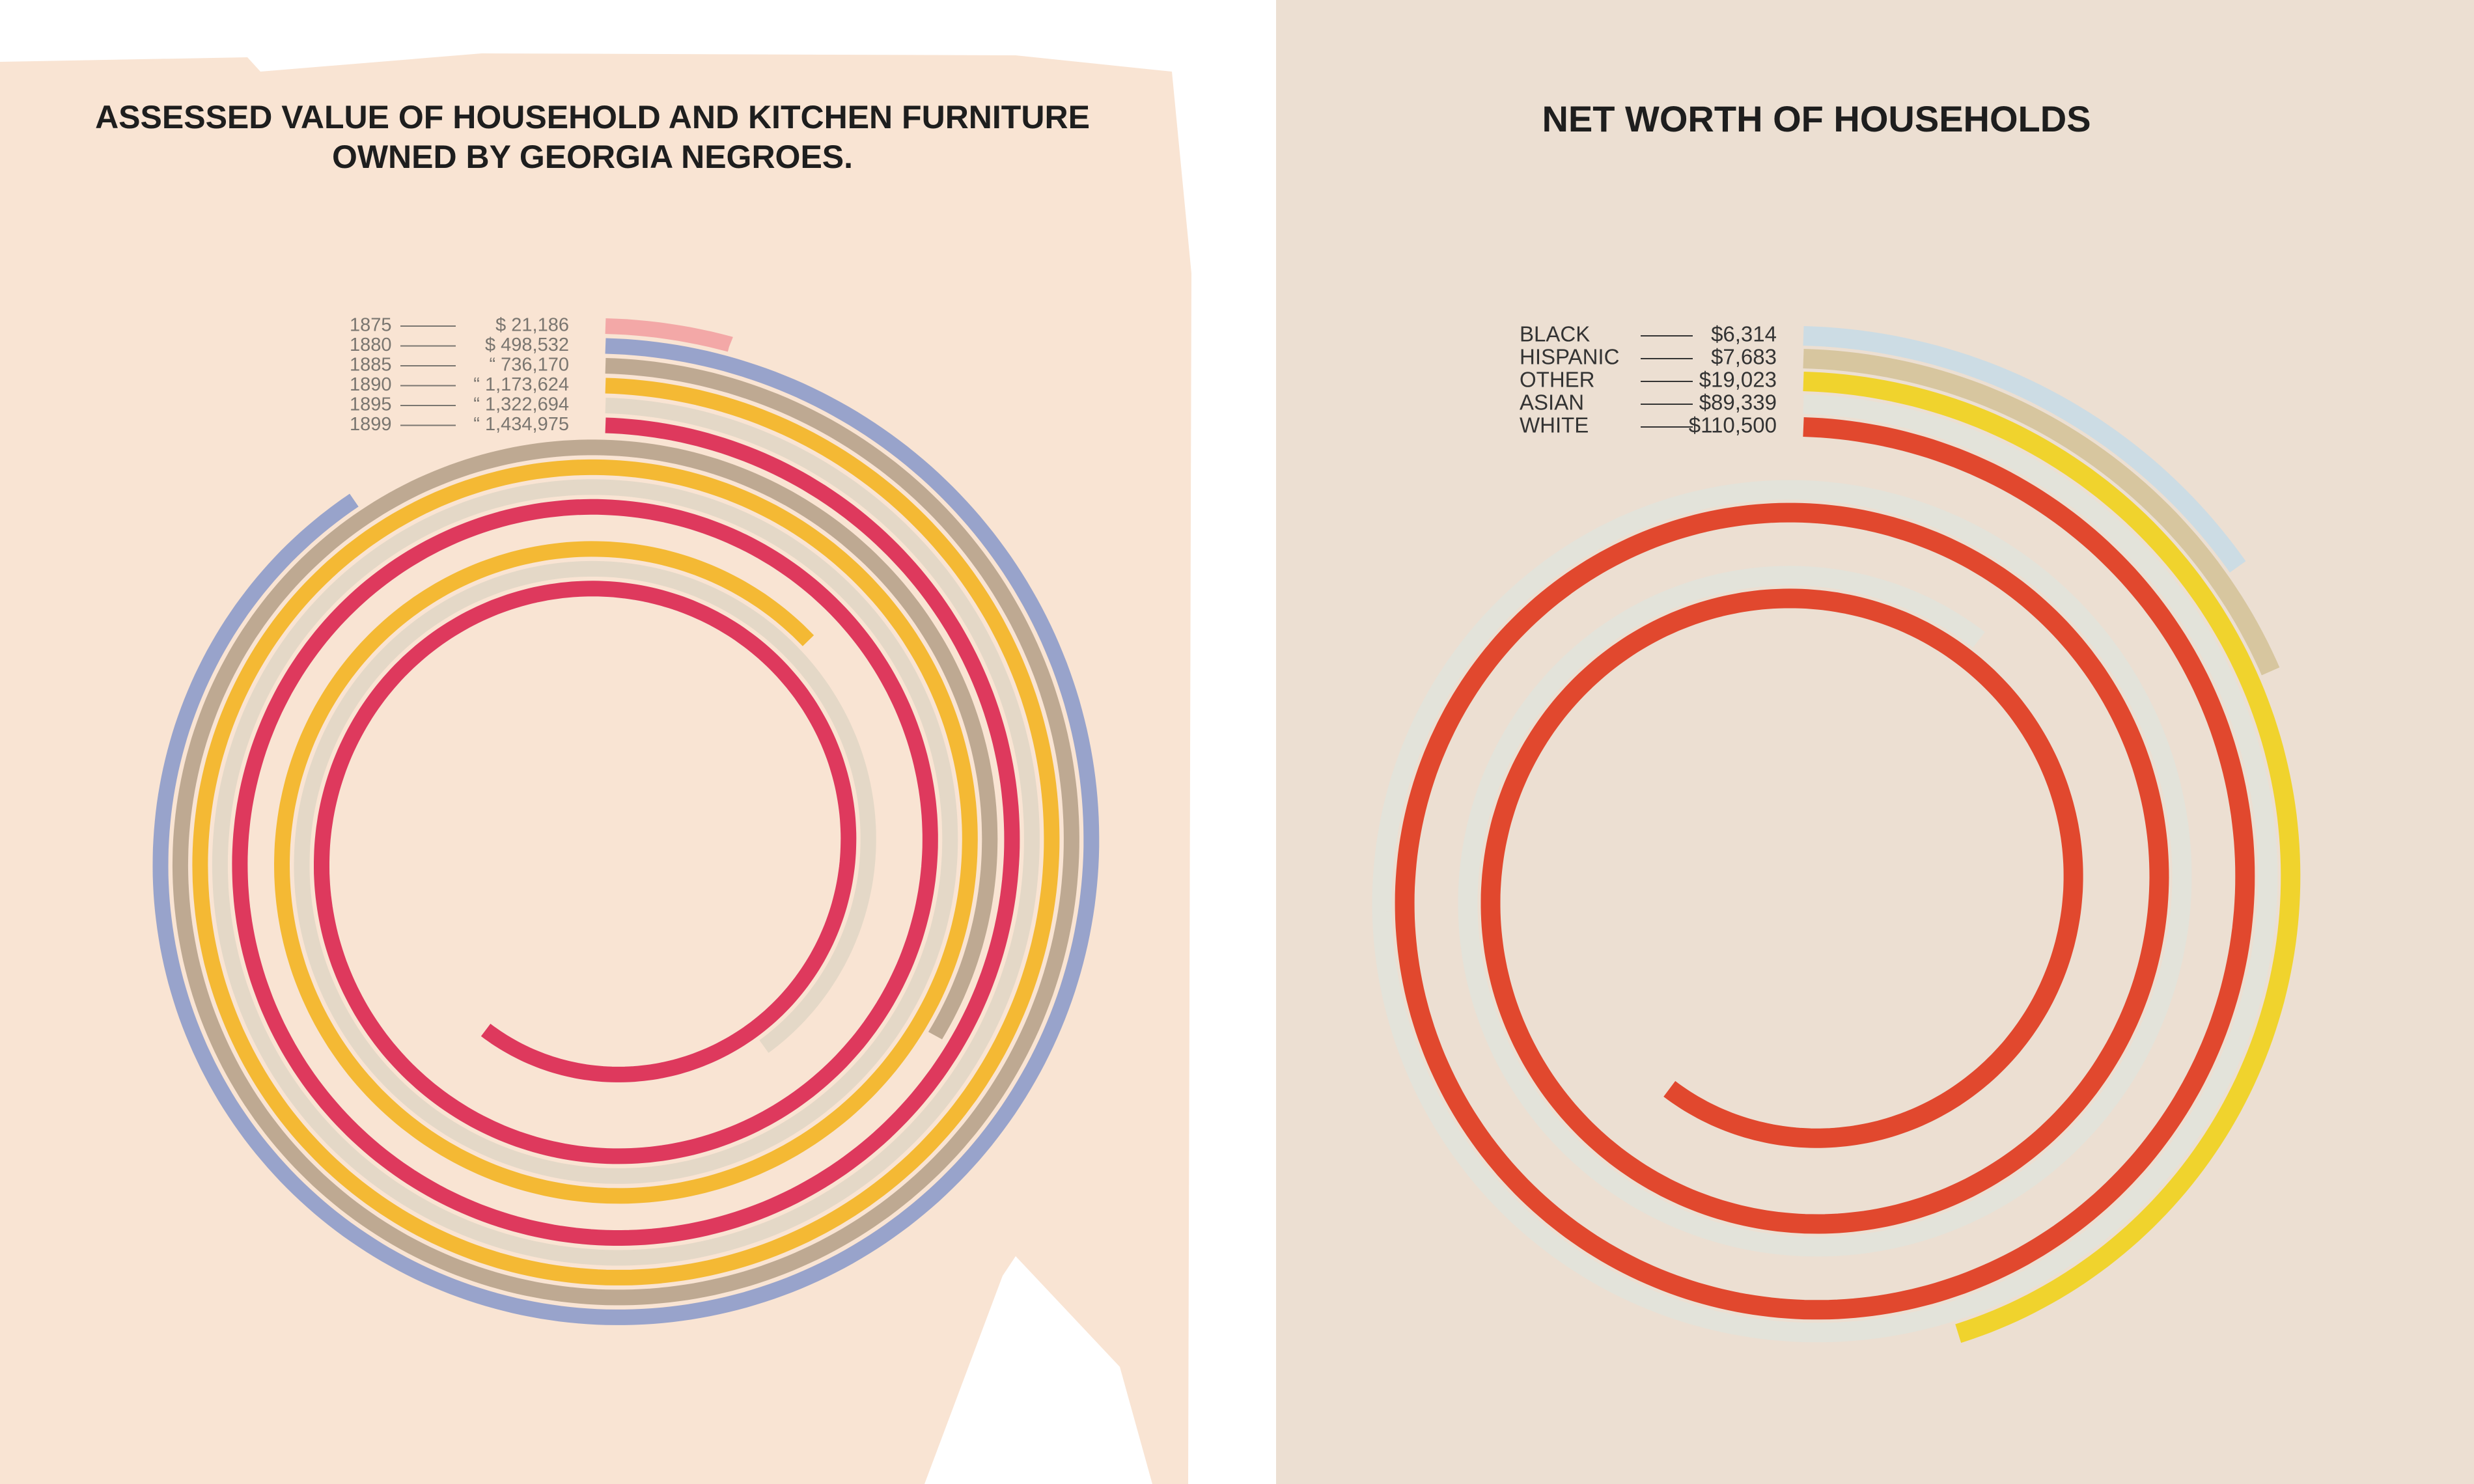  Describe the element at coordinates (592, 157) in the screenshot. I see `chart-title: OWNED BY GEORGIA NEGROES.` at that location.